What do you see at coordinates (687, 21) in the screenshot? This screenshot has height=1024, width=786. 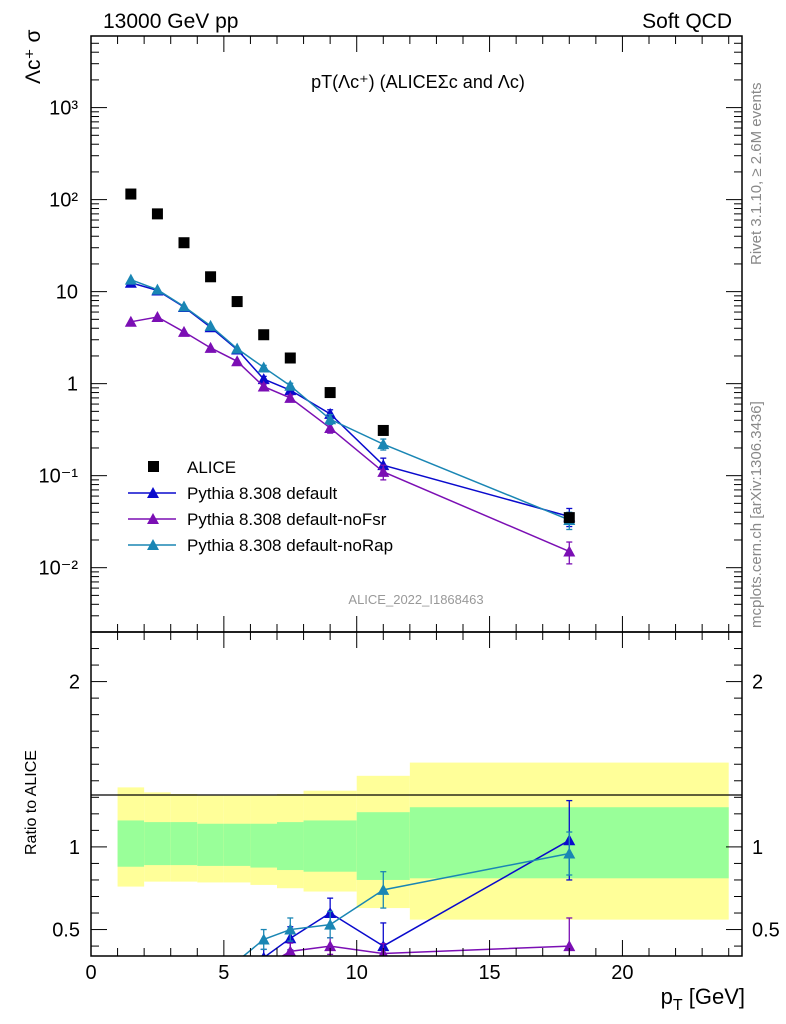 I see `header-right-label: Soft QCD` at bounding box center [687, 21].